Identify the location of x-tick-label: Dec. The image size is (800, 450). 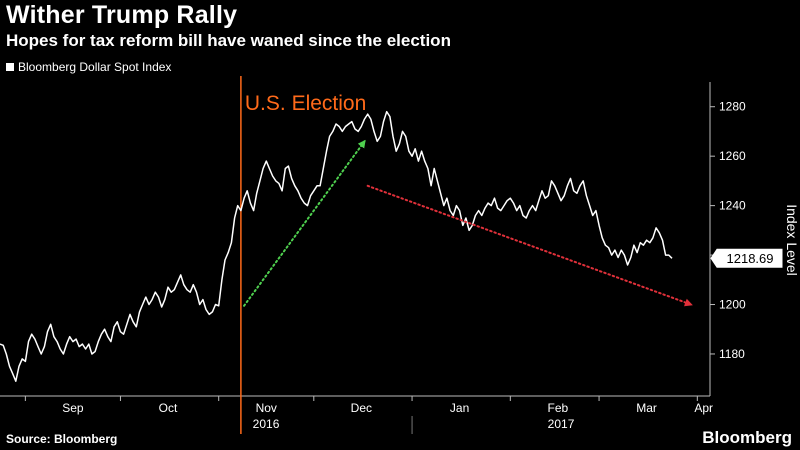
(361, 408).